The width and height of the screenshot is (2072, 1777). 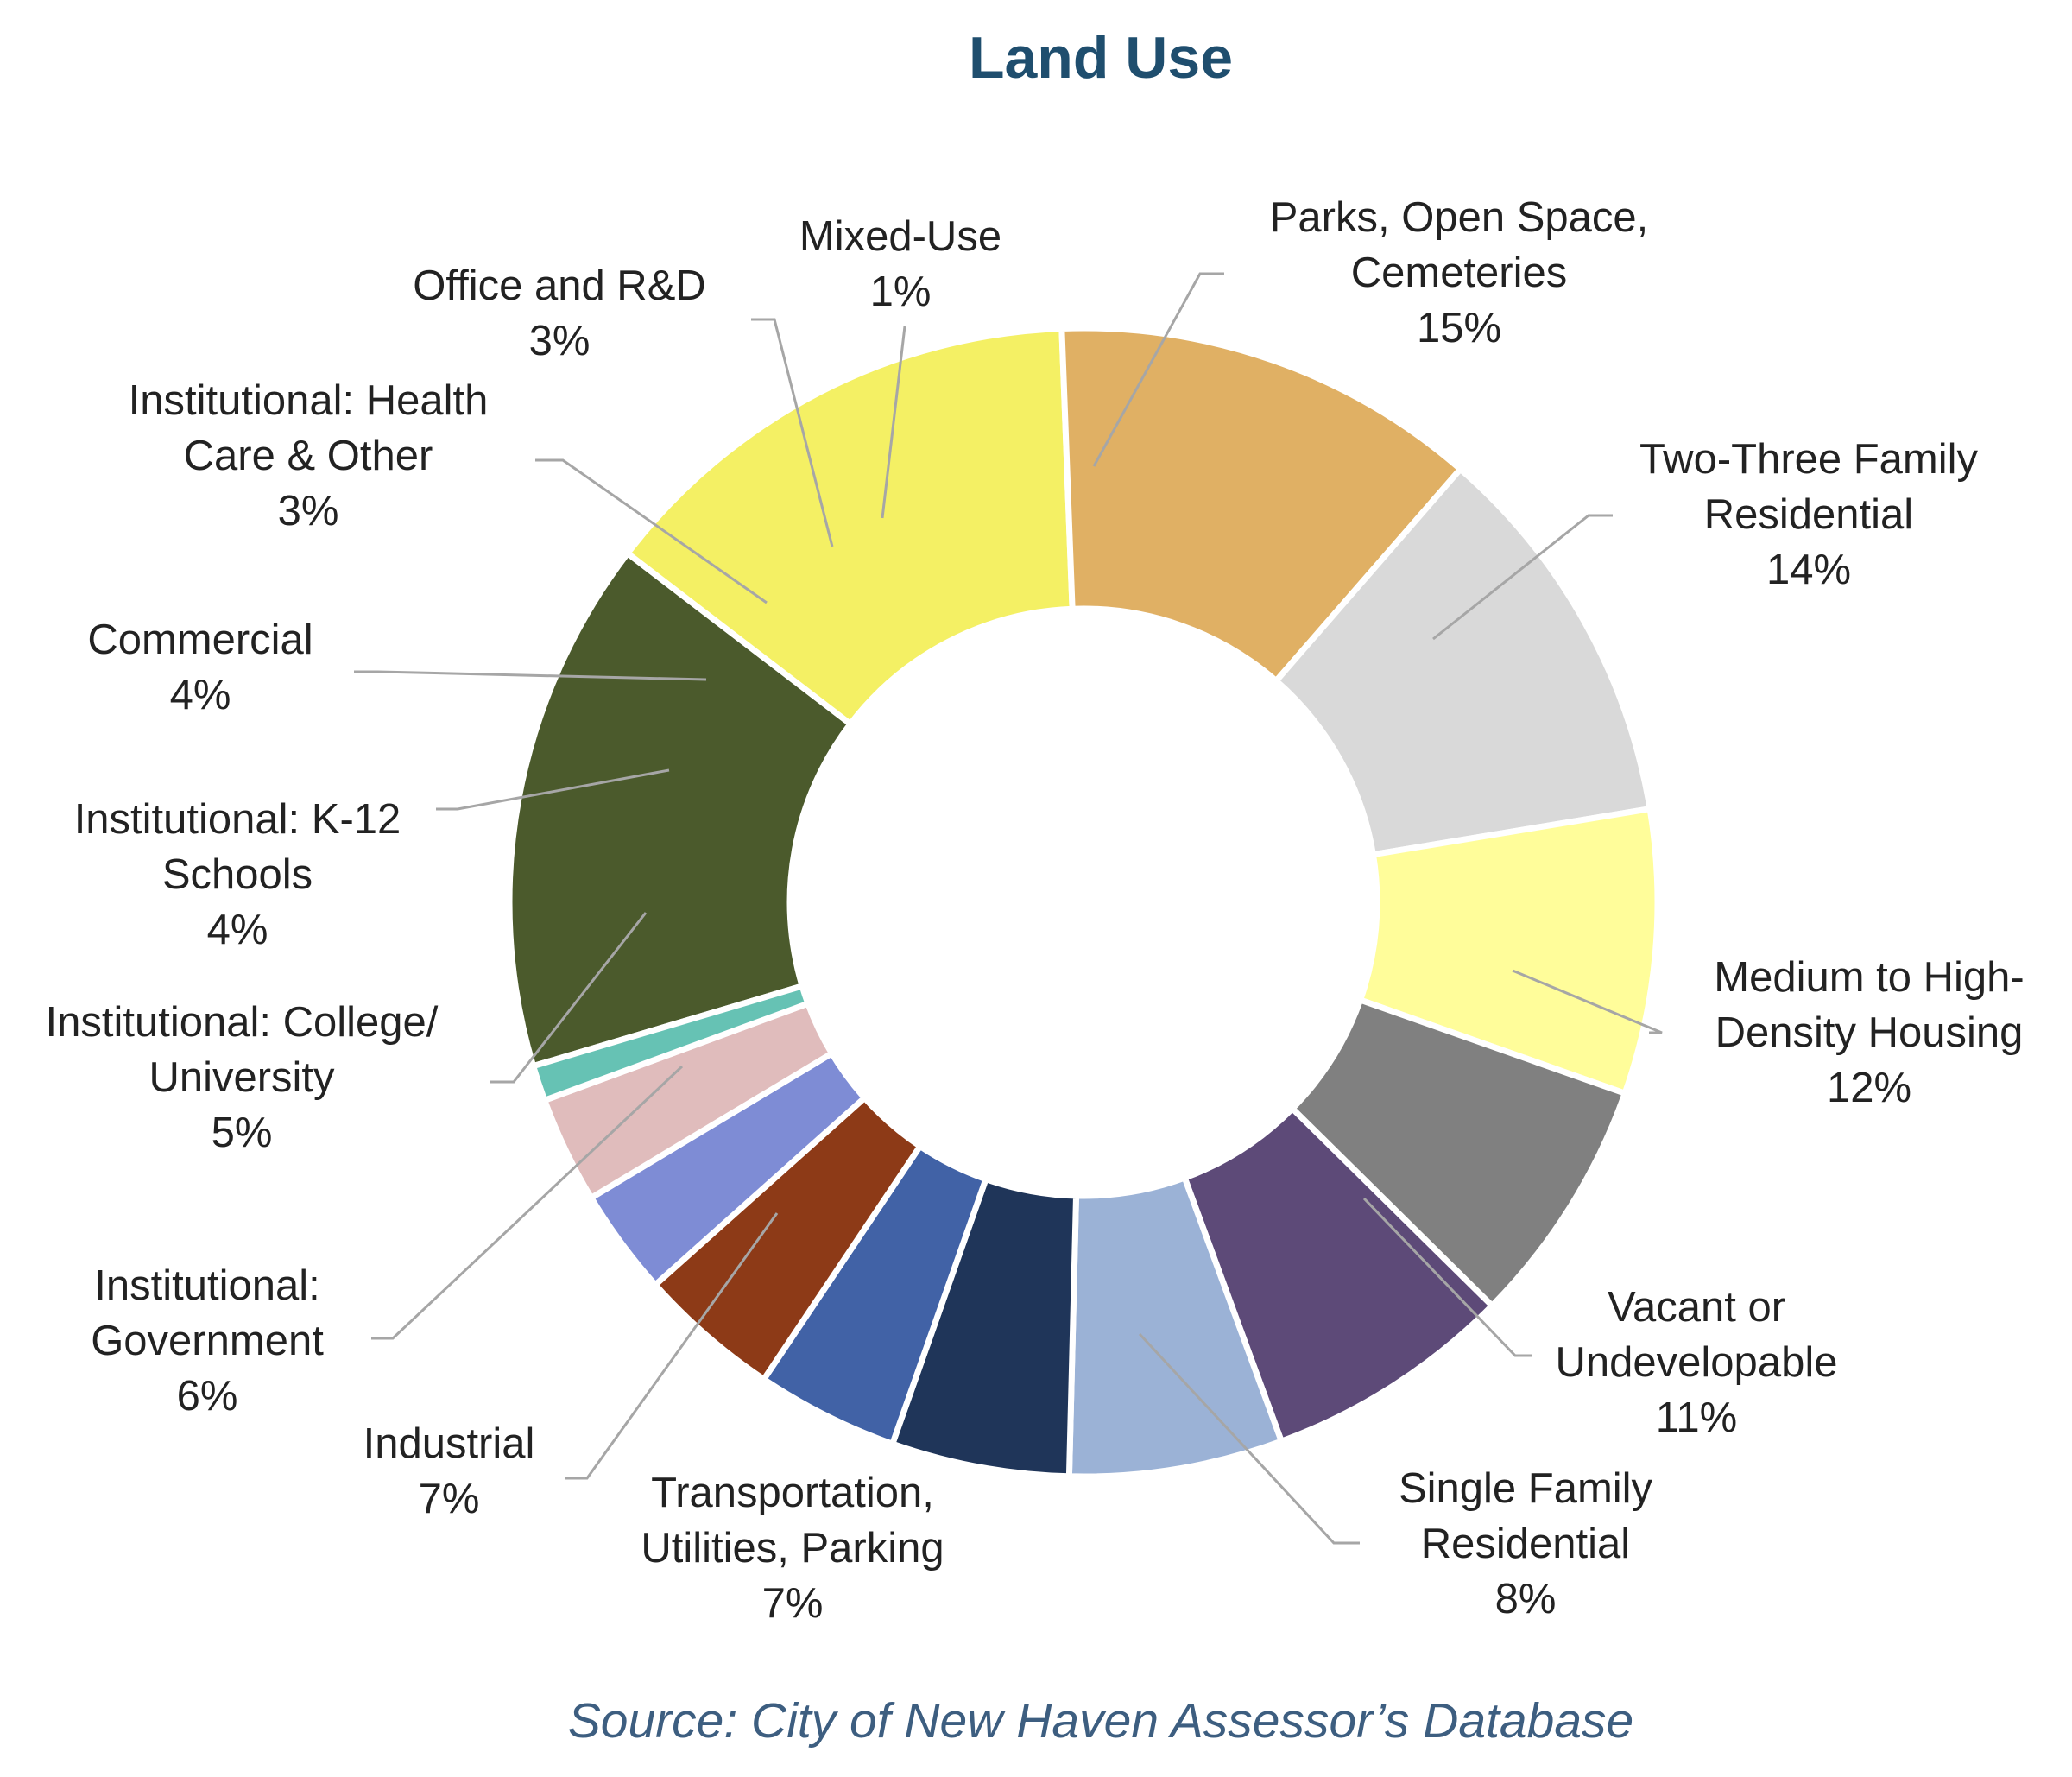 I want to click on slice-label-9: Institutional: K-12 Schools 4%, so click(x=237, y=874).